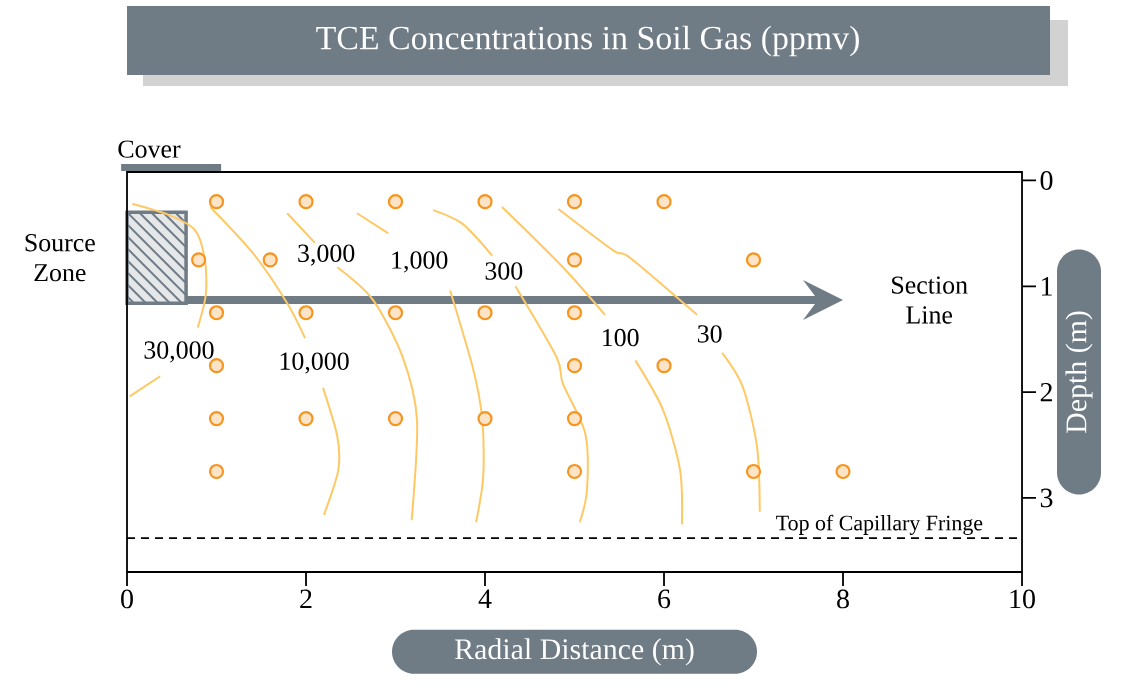 The image size is (1134, 698). I want to click on y-tick-label: 3, so click(1046, 498).